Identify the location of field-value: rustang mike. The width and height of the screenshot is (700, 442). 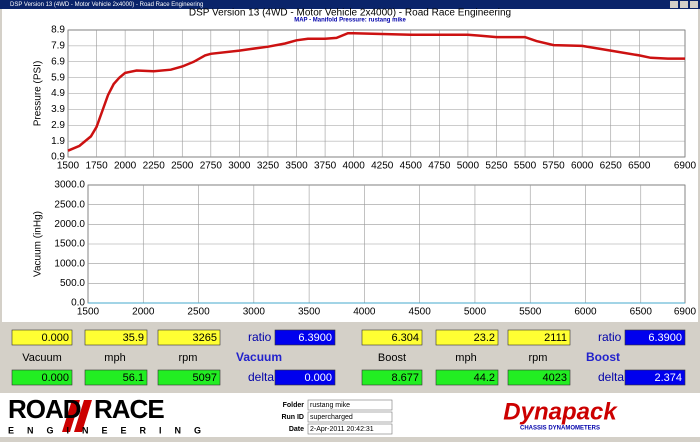
(330, 405).